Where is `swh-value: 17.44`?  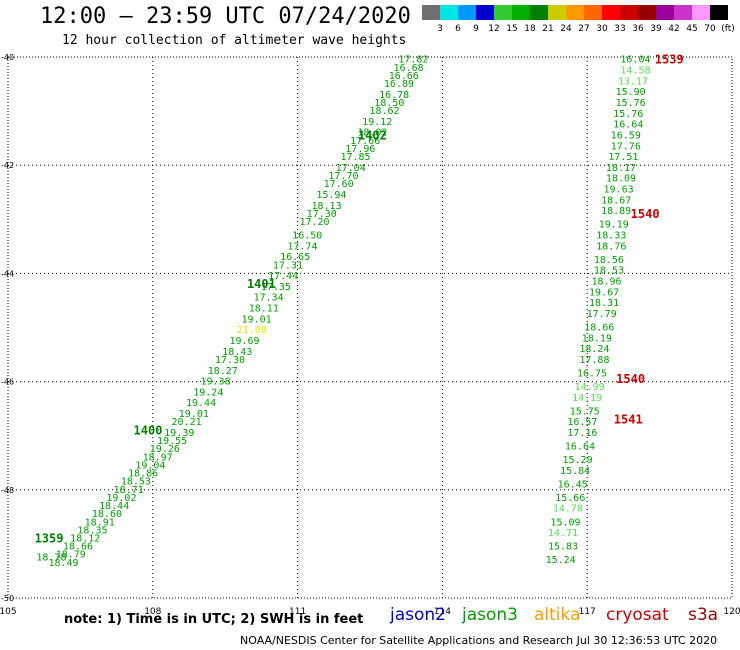
swh-value: 17.44 is located at coordinates (283, 276).